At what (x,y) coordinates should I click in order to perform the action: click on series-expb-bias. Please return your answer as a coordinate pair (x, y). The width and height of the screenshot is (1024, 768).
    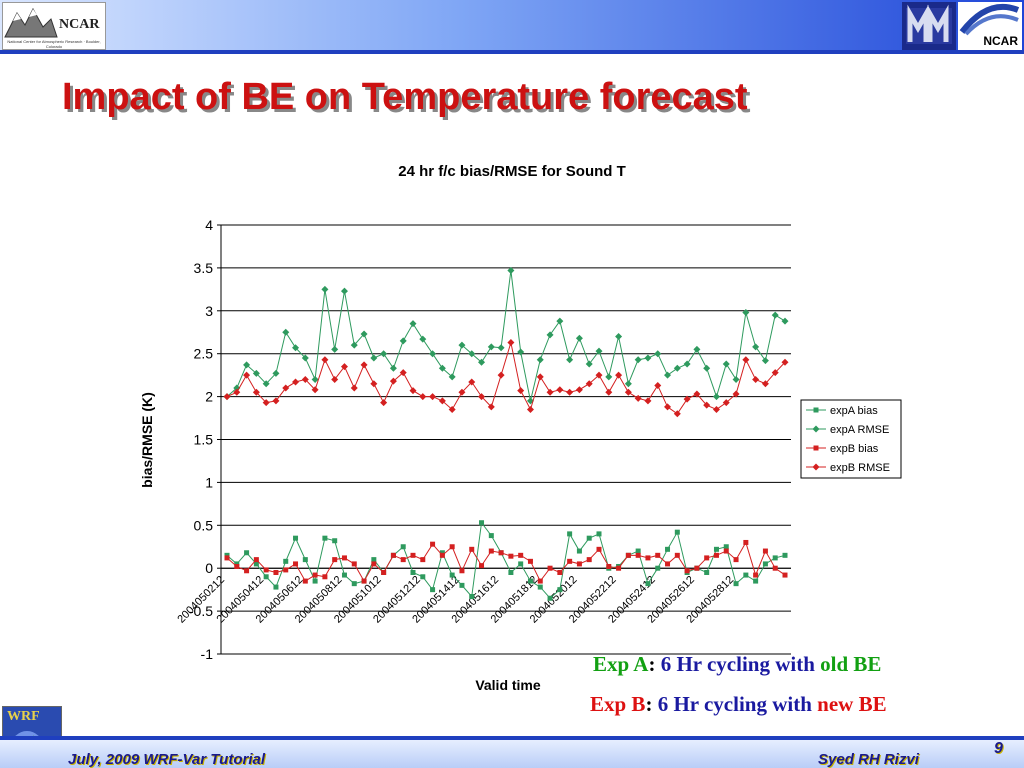
    Looking at the image, I should click on (506, 561).